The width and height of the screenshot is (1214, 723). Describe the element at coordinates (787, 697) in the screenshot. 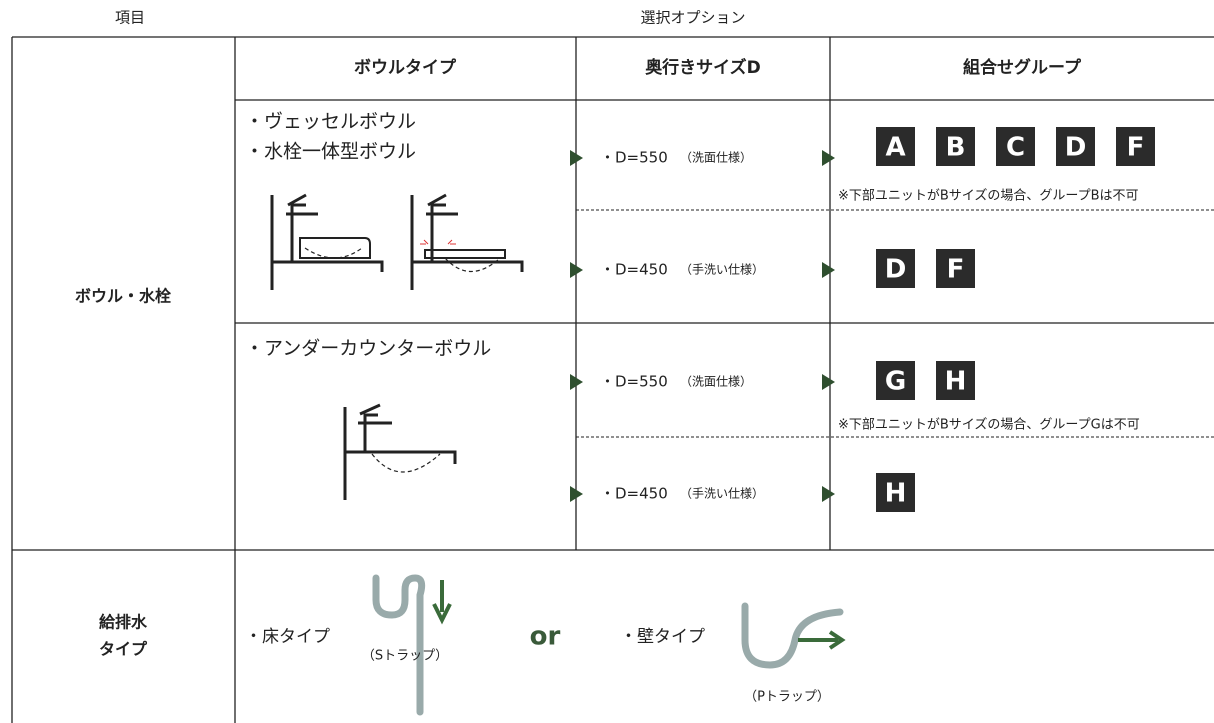

I see `trap-label: （Pトラップ）` at that location.